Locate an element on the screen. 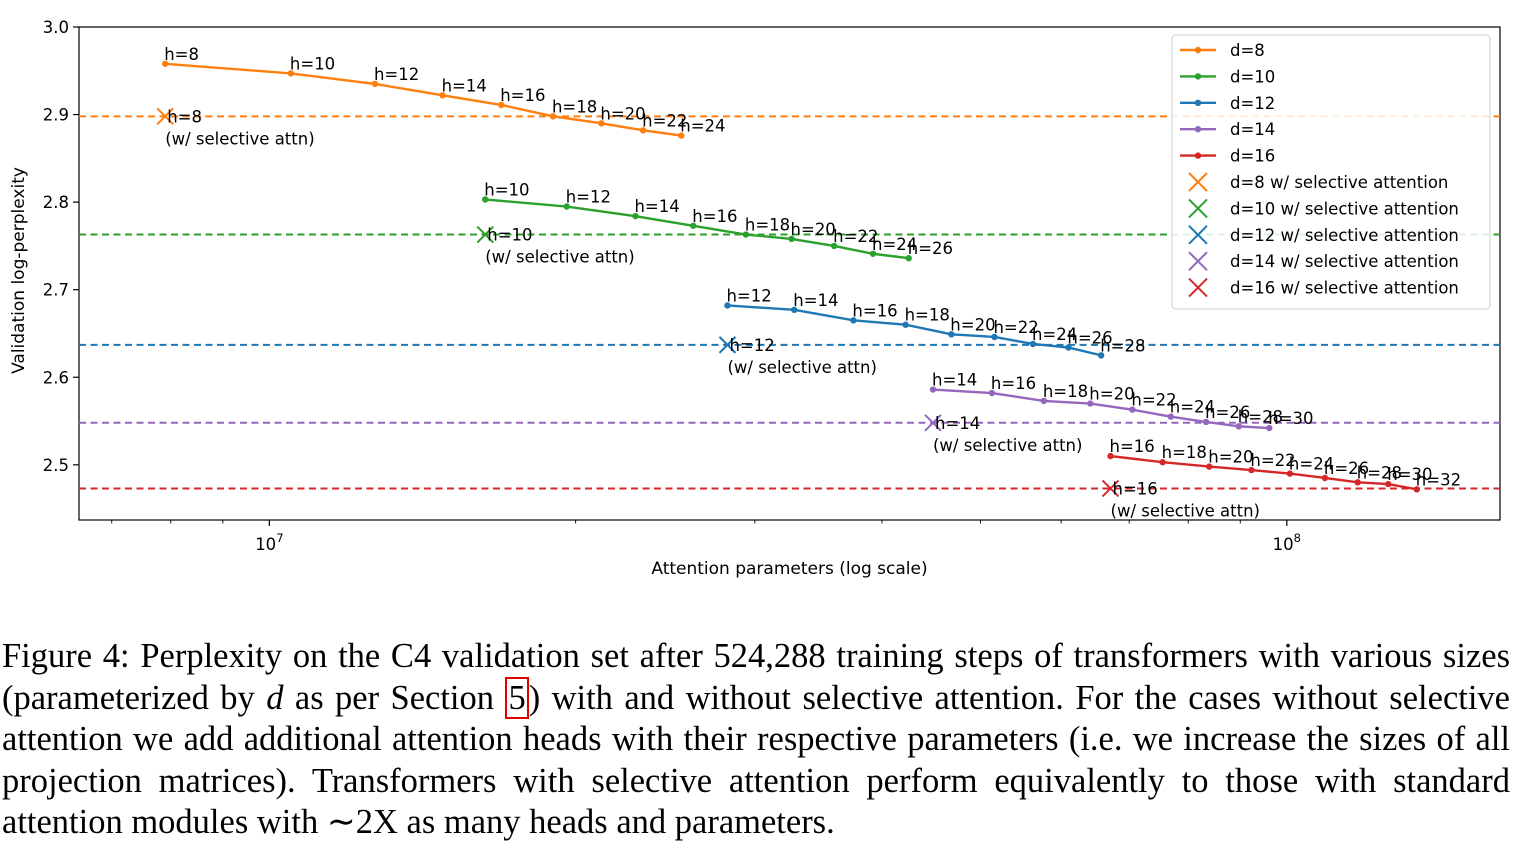  y-tick-label: 2.9 is located at coordinates (56, 115).